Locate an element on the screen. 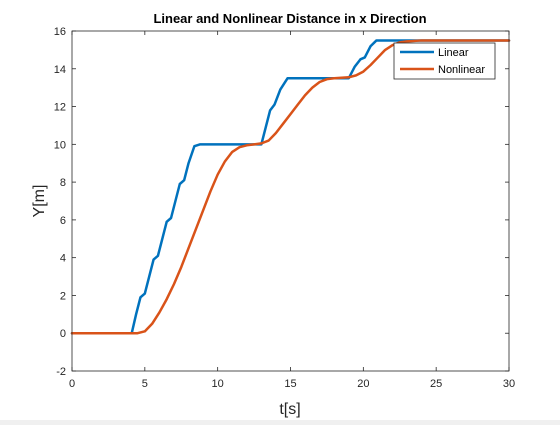 The height and width of the screenshot is (425, 560). x-tick-label: 0 is located at coordinates (72, 384).